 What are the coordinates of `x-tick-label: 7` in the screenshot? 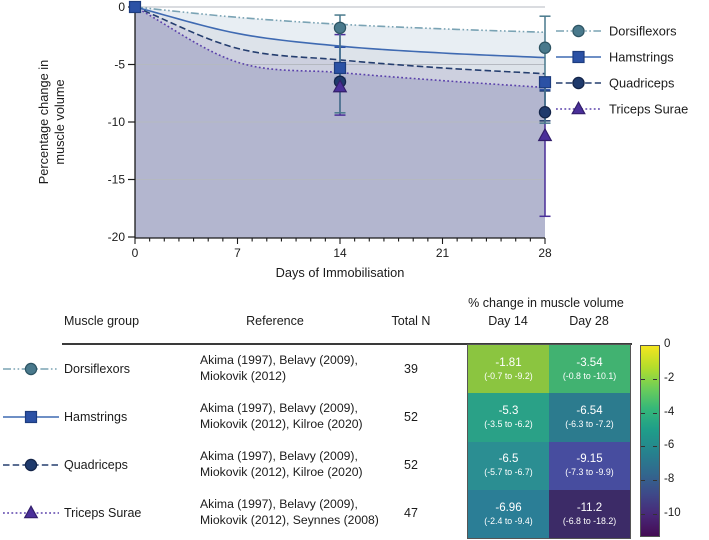 It's located at (237, 253).